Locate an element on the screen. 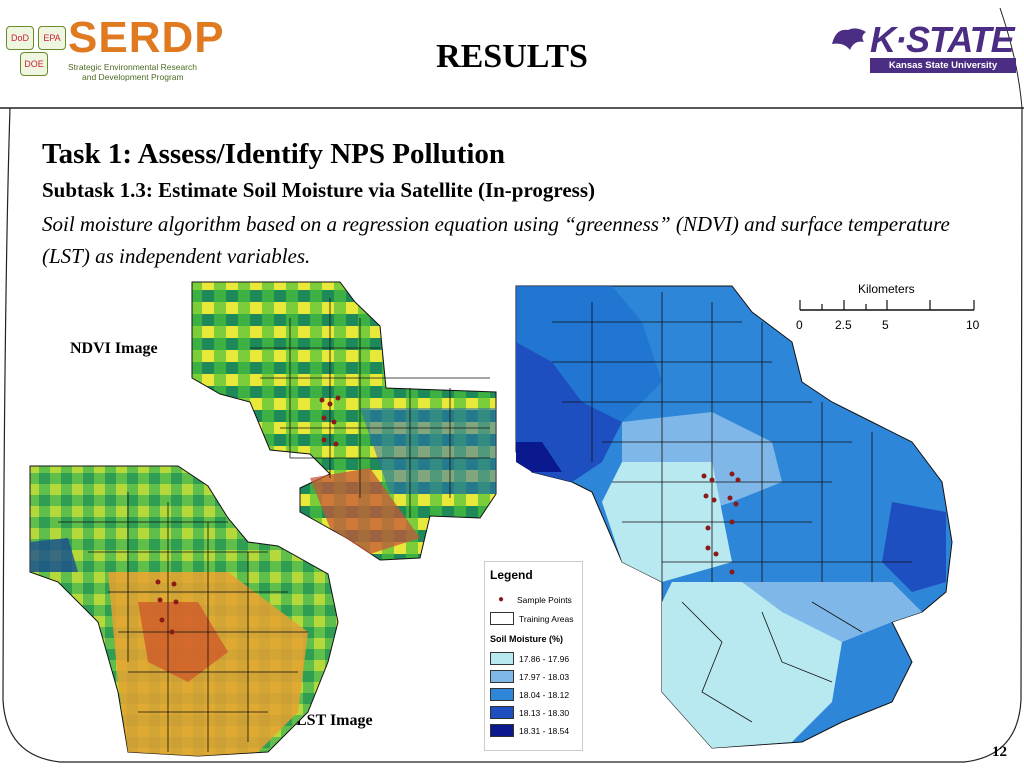 Image resolution: width=1024 pixels, height=768 pixels. lst-map is located at coordinates (184, 611).